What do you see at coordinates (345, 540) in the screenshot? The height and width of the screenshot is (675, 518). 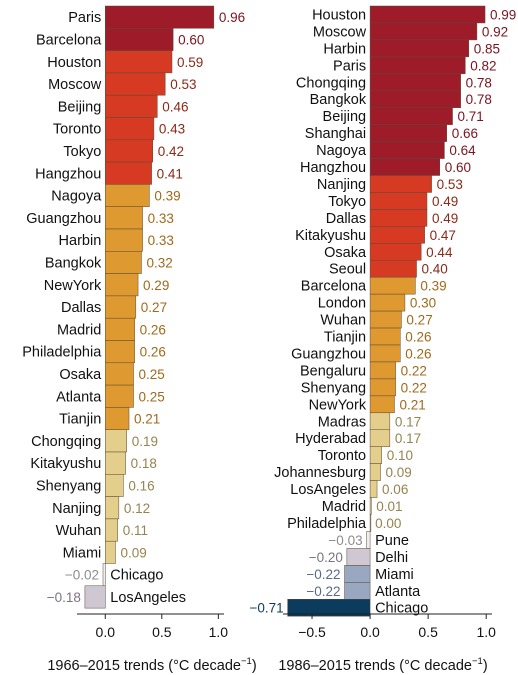 I see `value-label: −0.03` at bounding box center [345, 540].